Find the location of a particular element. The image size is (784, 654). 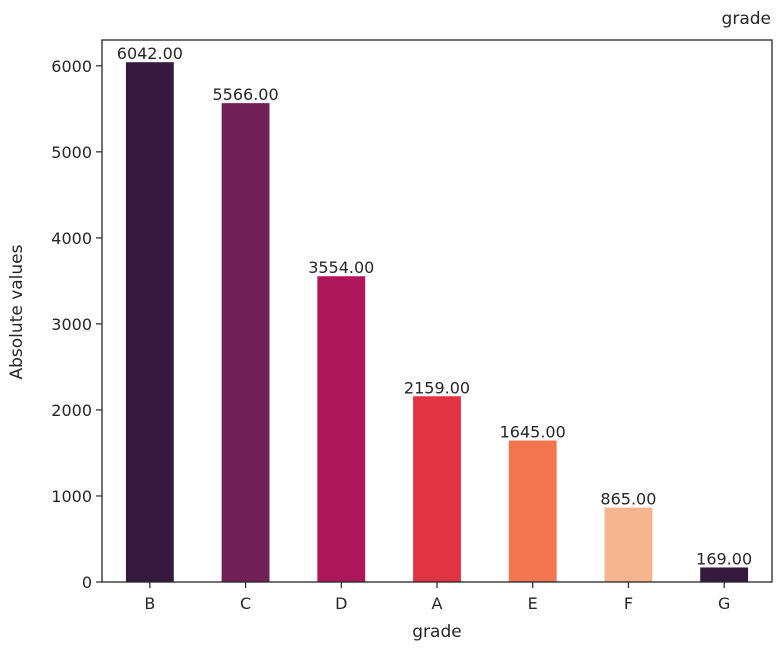

bar-value-label: 865.00 is located at coordinates (628, 499).